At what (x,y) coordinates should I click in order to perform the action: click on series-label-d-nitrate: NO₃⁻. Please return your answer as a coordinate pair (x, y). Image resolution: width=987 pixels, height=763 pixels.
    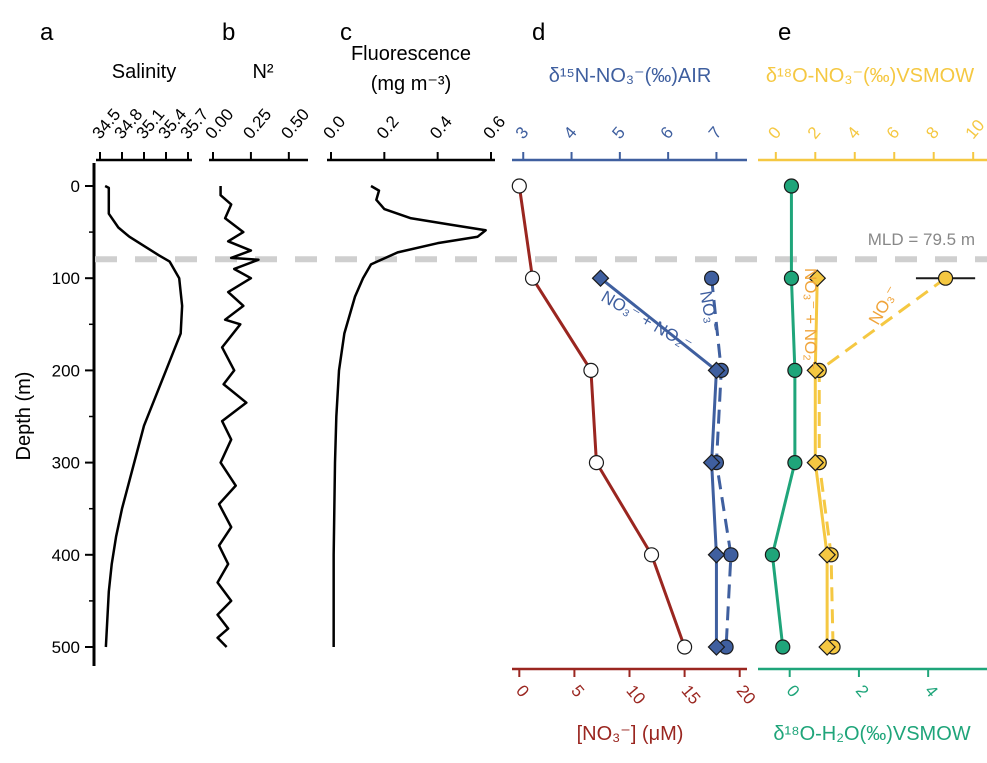
    Looking at the image, I should click on (709, 311).